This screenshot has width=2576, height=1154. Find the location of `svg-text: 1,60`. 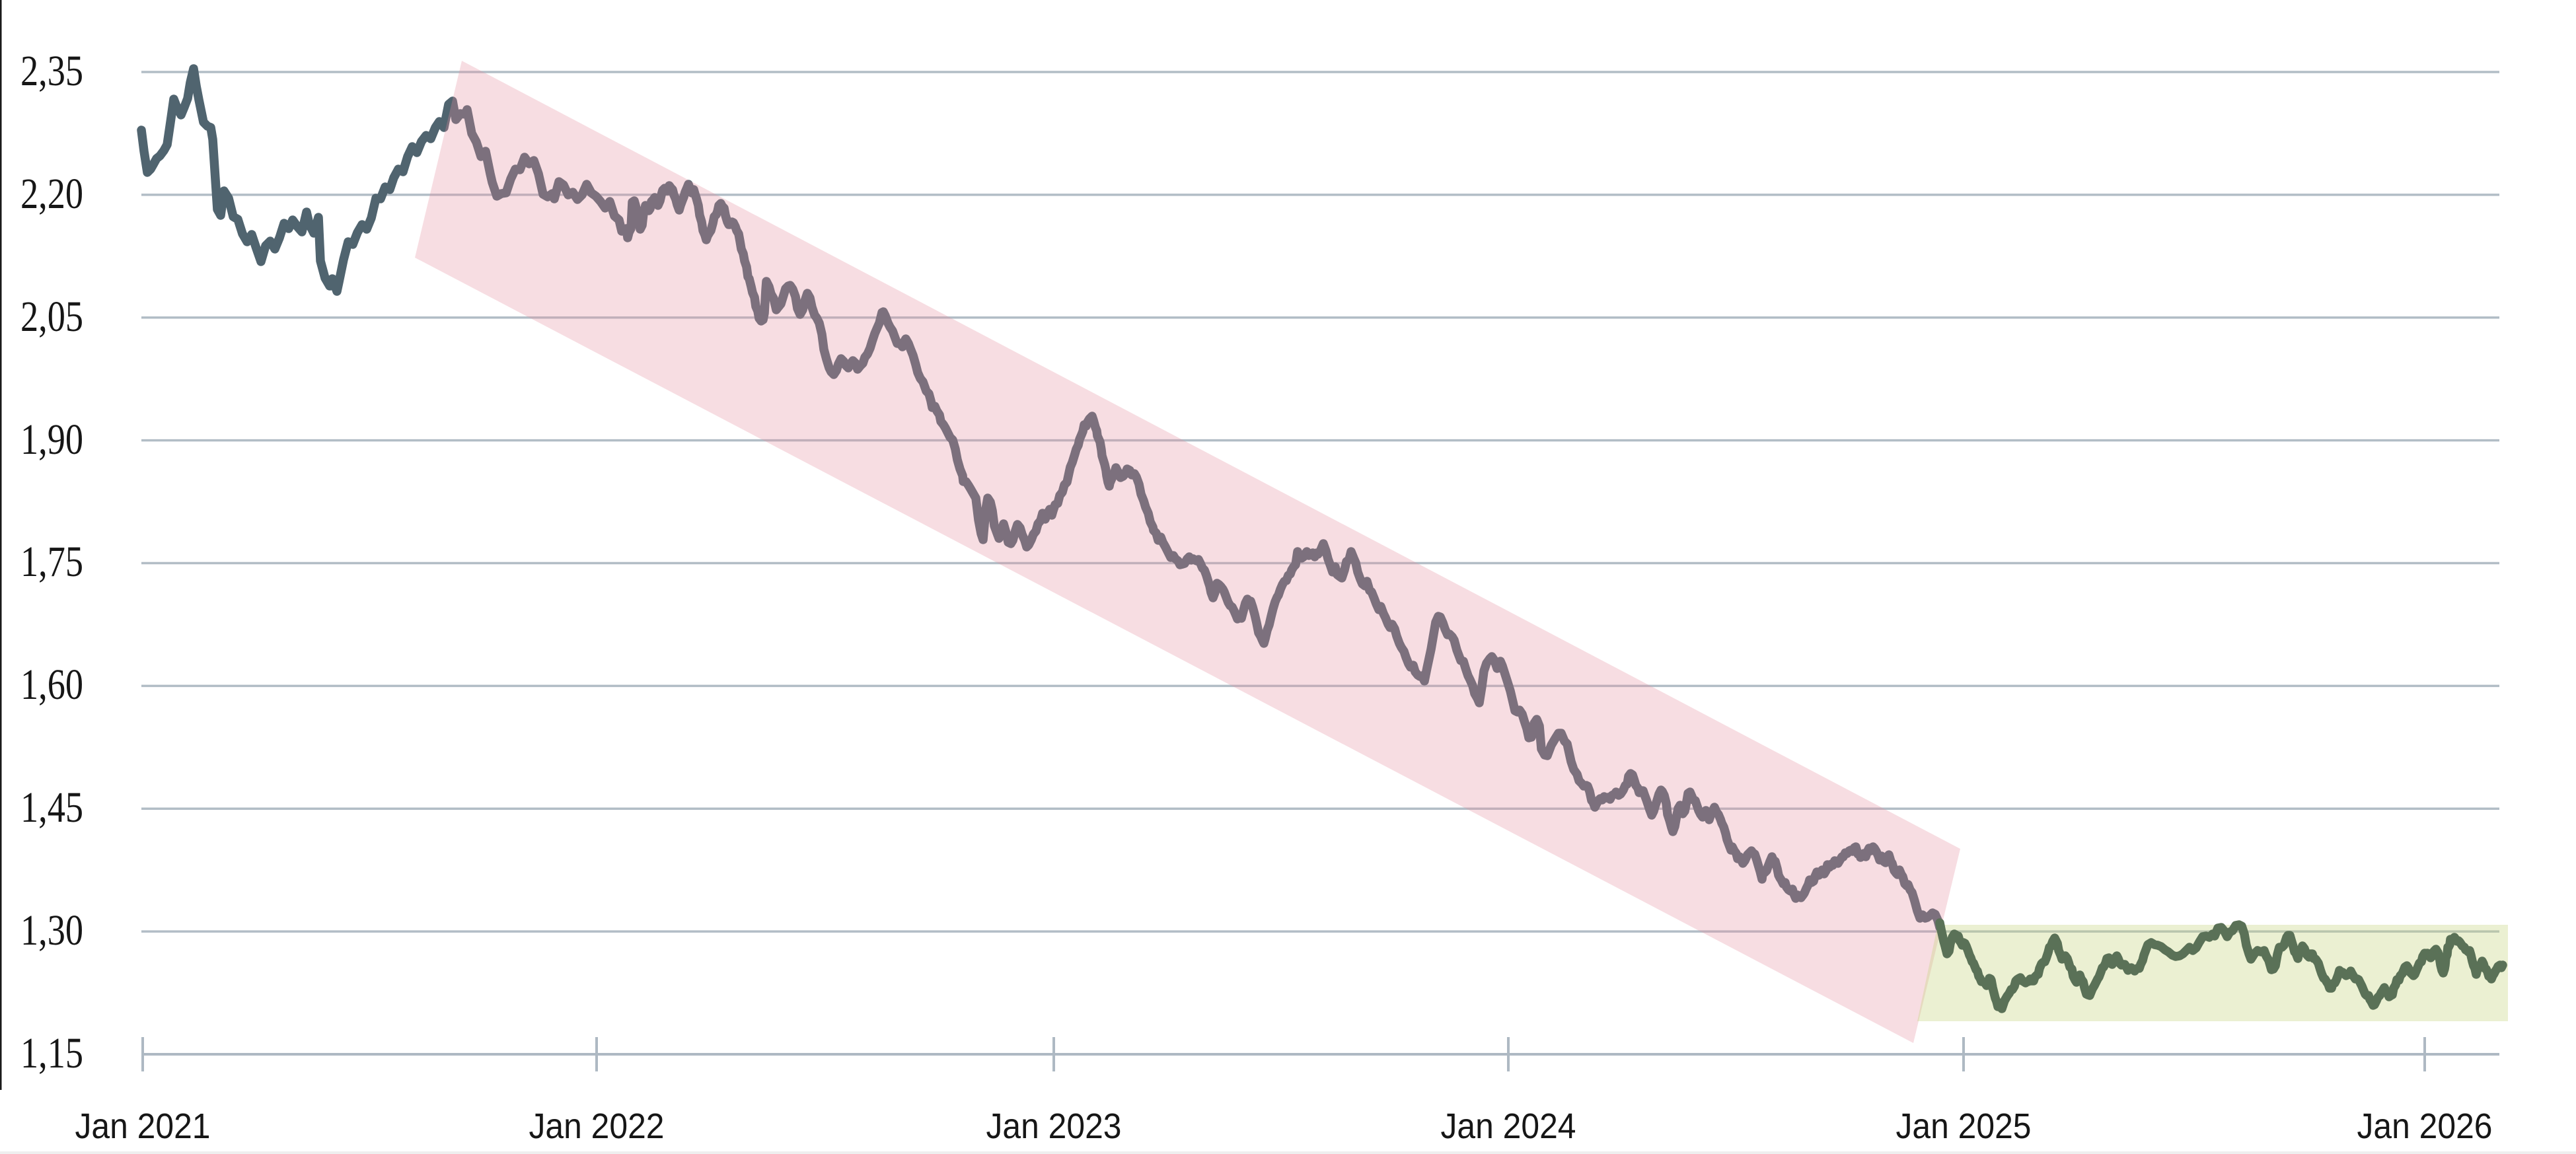

svg-text: 1,60 is located at coordinates (51, 685).